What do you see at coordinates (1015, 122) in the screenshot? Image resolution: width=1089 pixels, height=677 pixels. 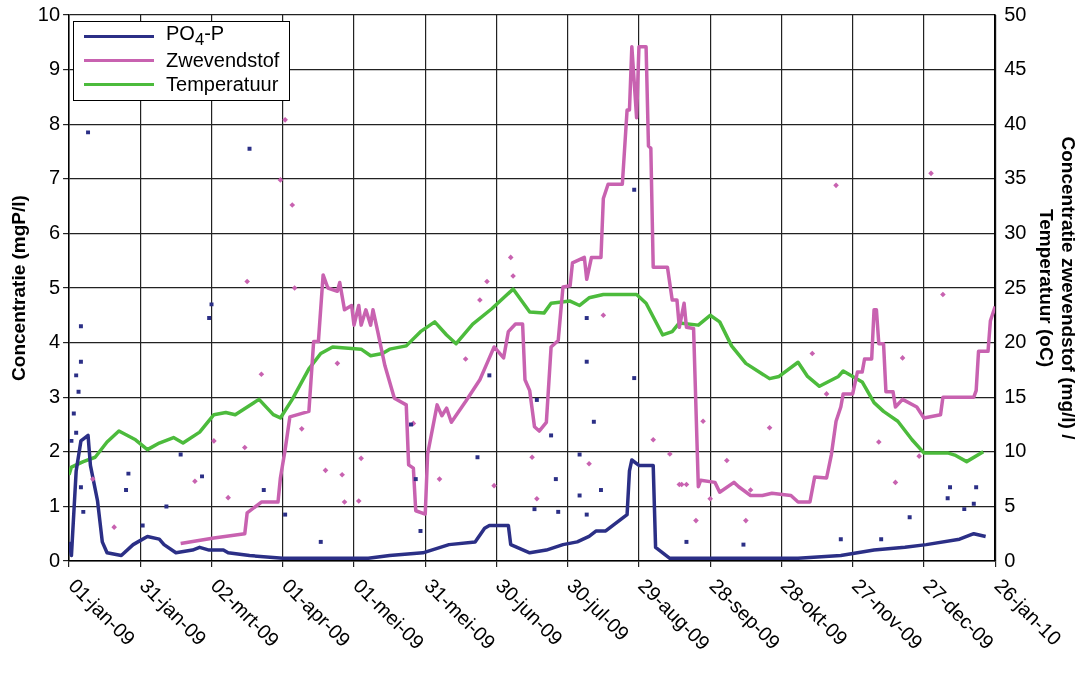 I see `y2-tick-label: 40` at bounding box center [1015, 122].